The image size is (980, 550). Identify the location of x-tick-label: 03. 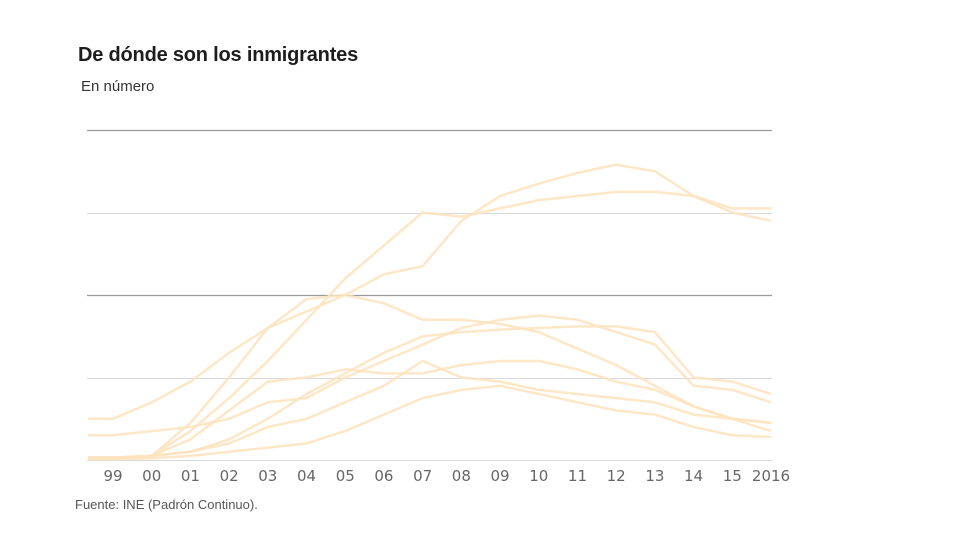
(267, 476).